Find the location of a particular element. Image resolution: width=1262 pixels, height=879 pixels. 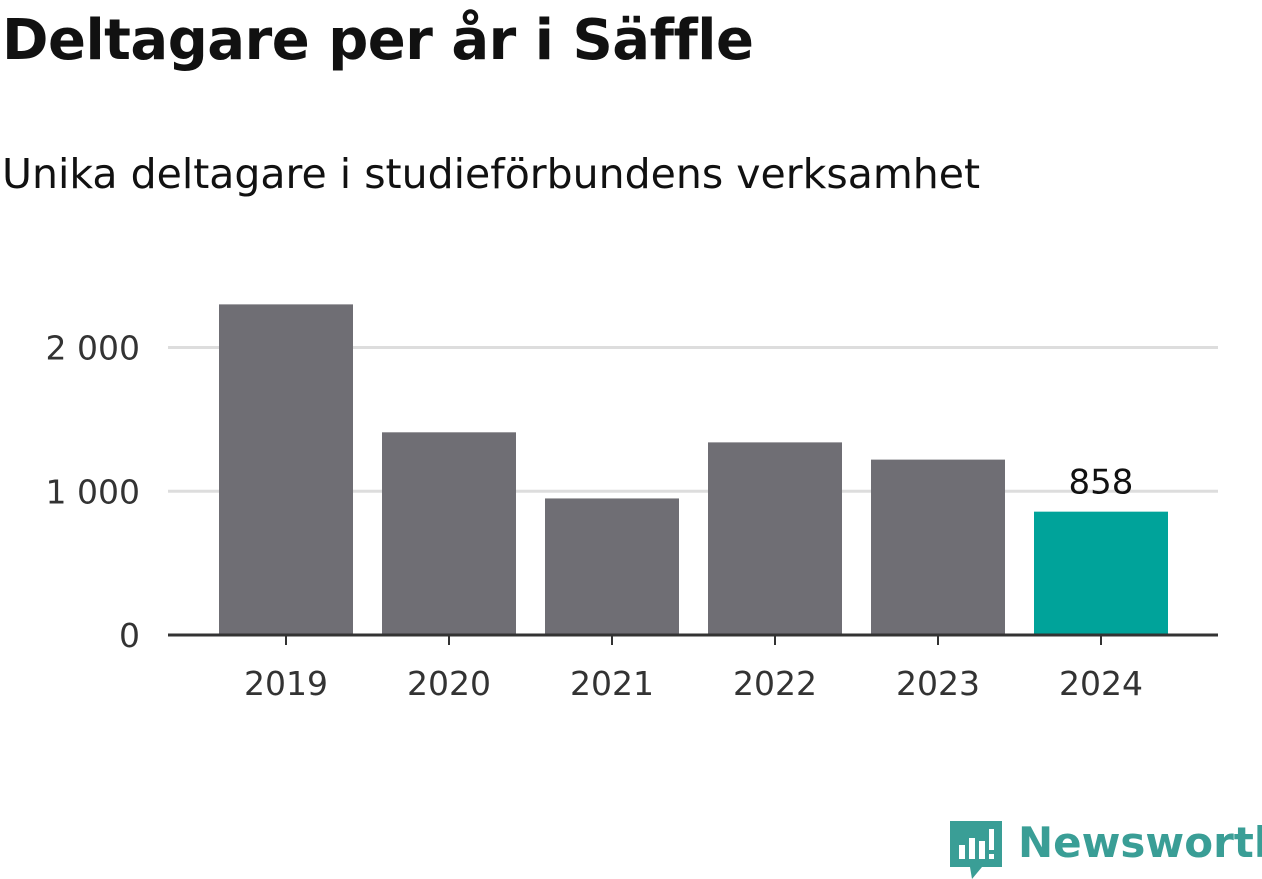

bar-2021 is located at coordinates (612, 566).